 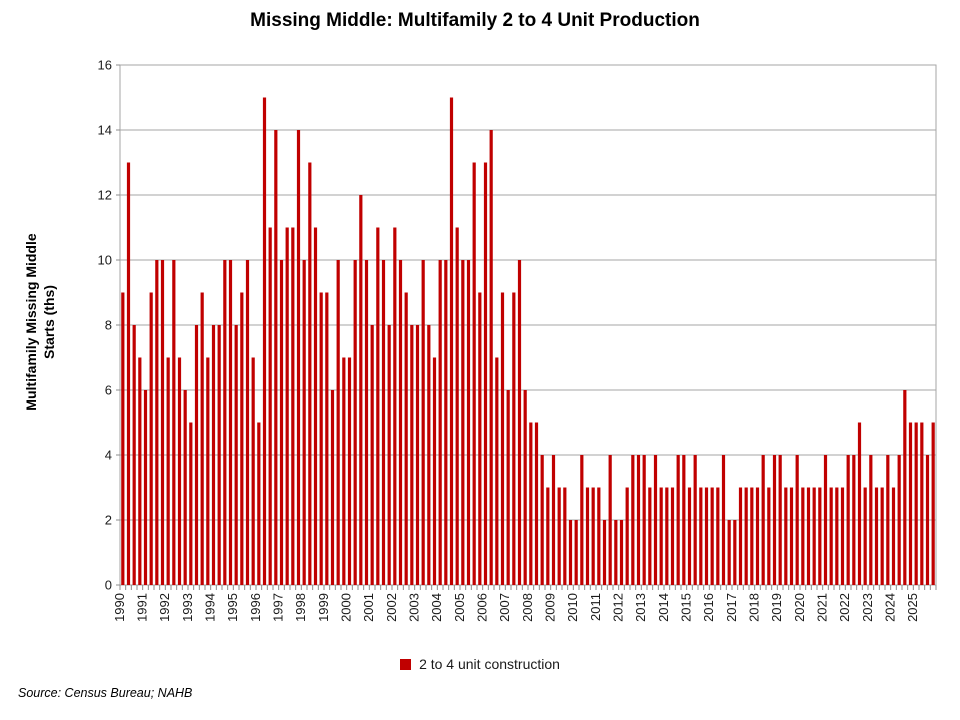 What do you see at coordinates (640, 607) in the screenshot?
I see `x-year-label: 2013` at bounding box center [640, 607].